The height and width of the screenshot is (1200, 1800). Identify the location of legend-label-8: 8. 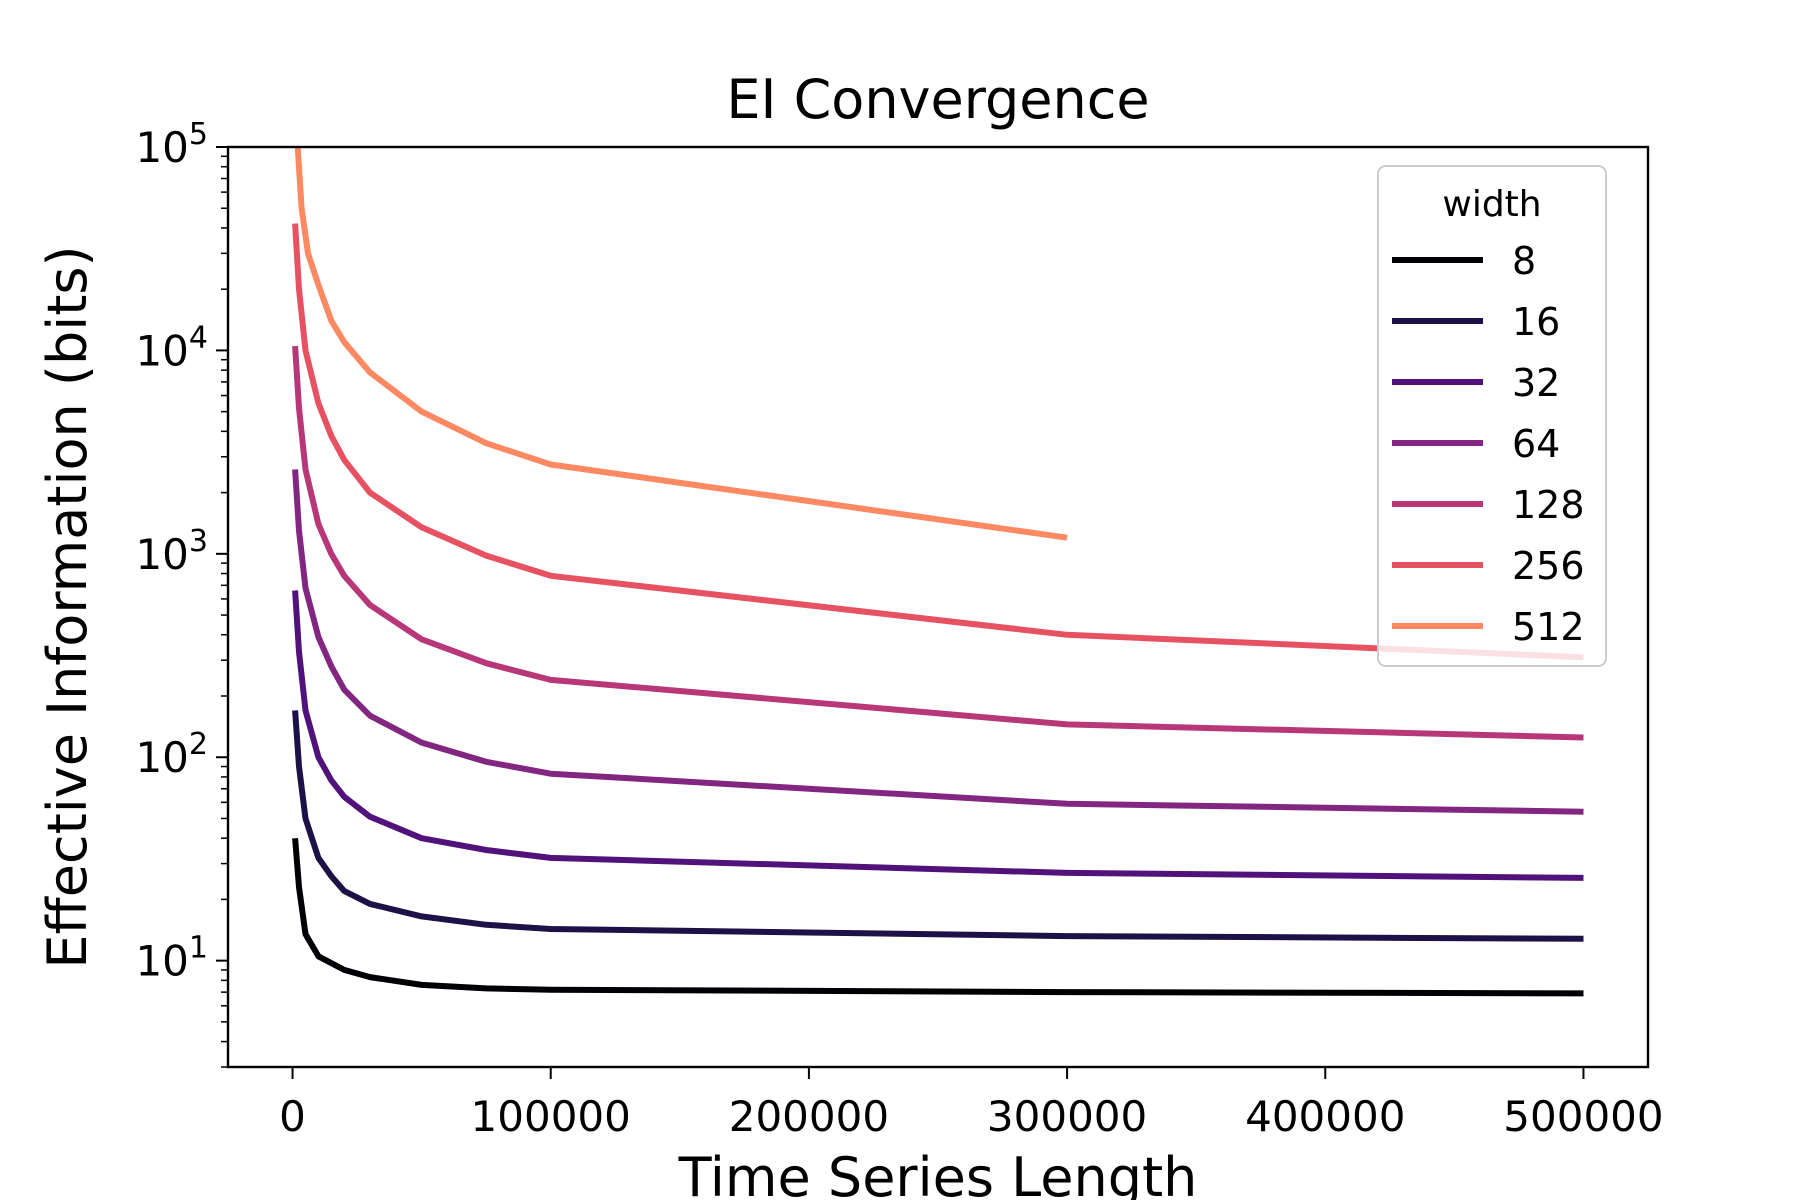
(1524, 261).